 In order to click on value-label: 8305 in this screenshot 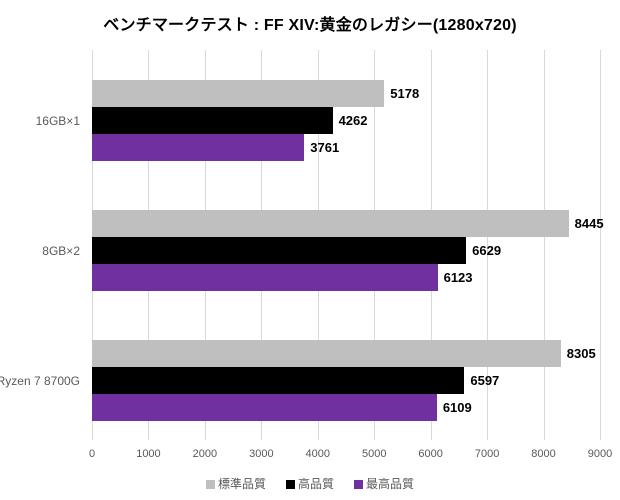, I will do `click(581, 353)`.